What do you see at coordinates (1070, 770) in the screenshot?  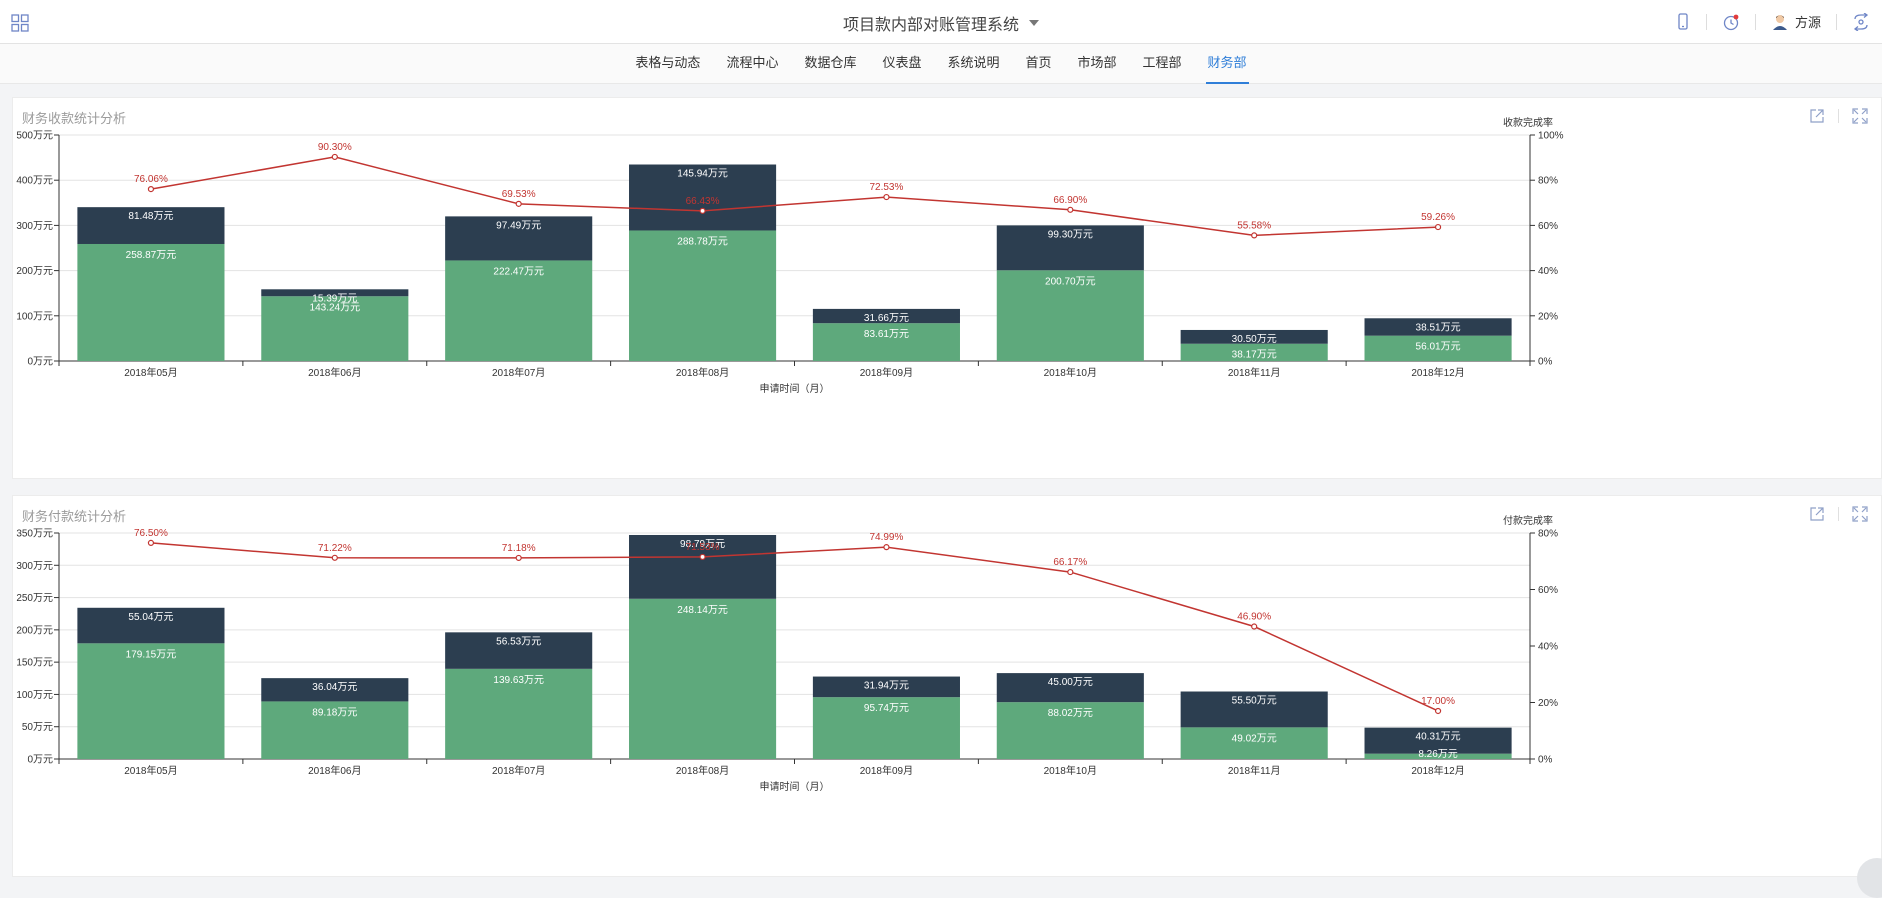 I see `x-tick-label: 2018年10月` at bounding box center [1070, 770].